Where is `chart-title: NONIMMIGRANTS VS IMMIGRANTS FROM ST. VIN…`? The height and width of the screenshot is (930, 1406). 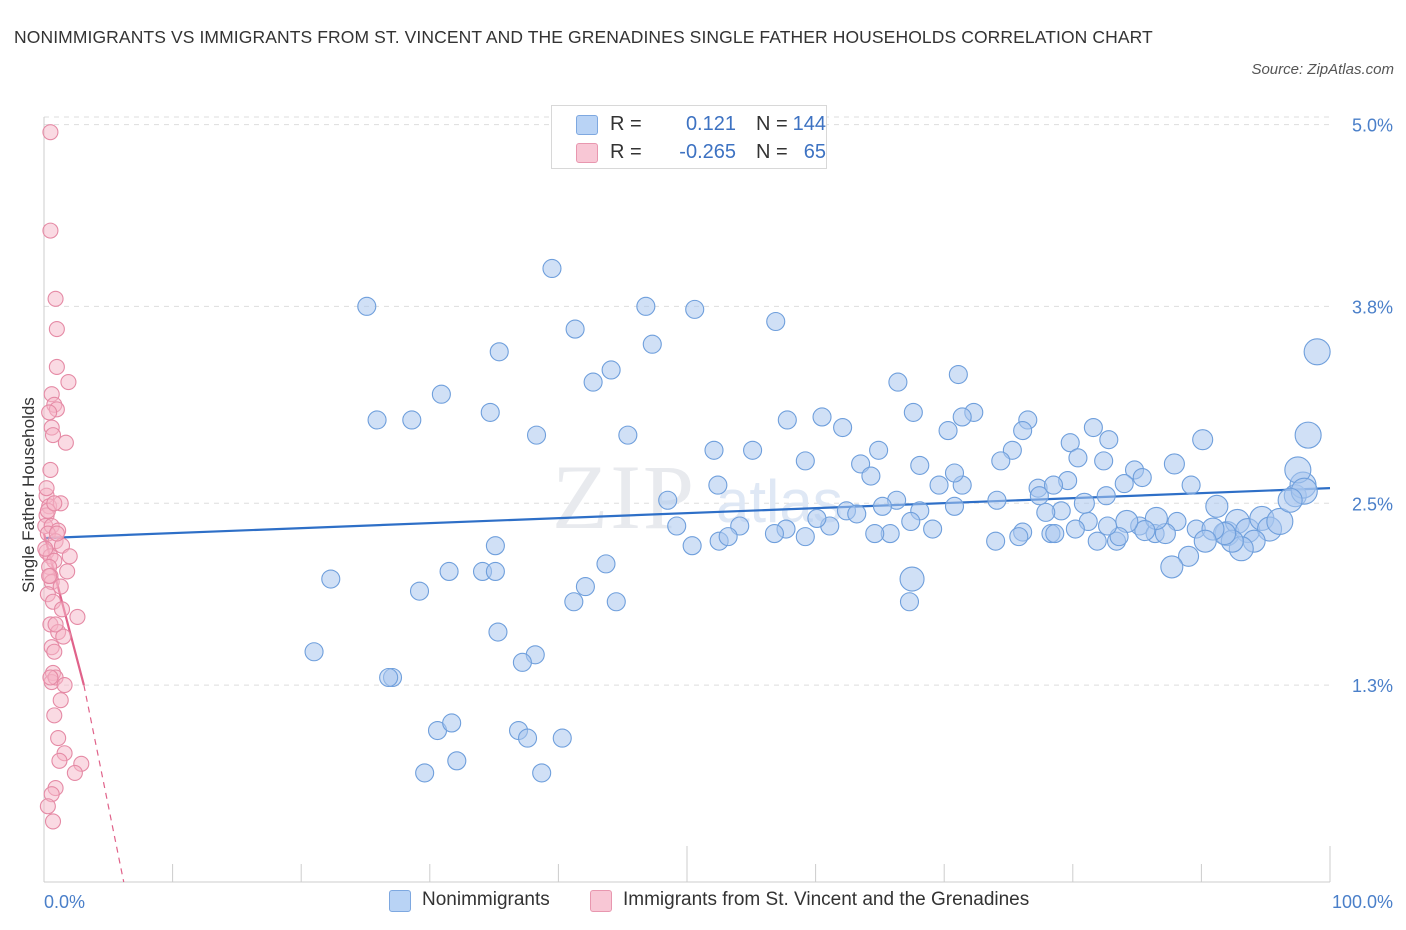
chart-title: NONIMMIGRANTS VS IMMIGRANTS FROM ST. VIN… is located at coordinates (583, 37).